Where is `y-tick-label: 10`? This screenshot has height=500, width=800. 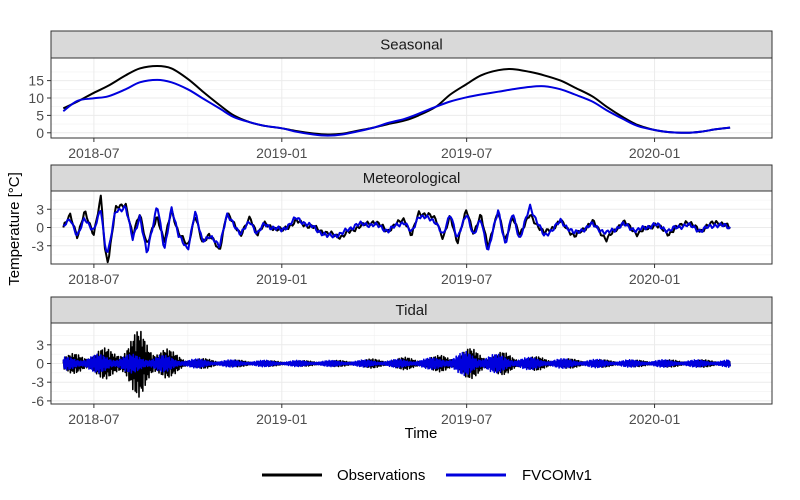 y-tick-label: 10 is located at coordinates (36, 98).